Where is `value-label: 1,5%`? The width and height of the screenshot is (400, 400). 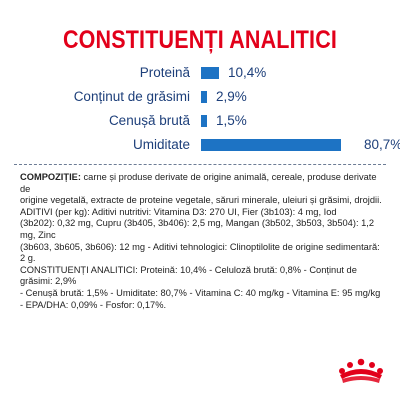 value-label: 1,5% is located at coordinates (231, 120).